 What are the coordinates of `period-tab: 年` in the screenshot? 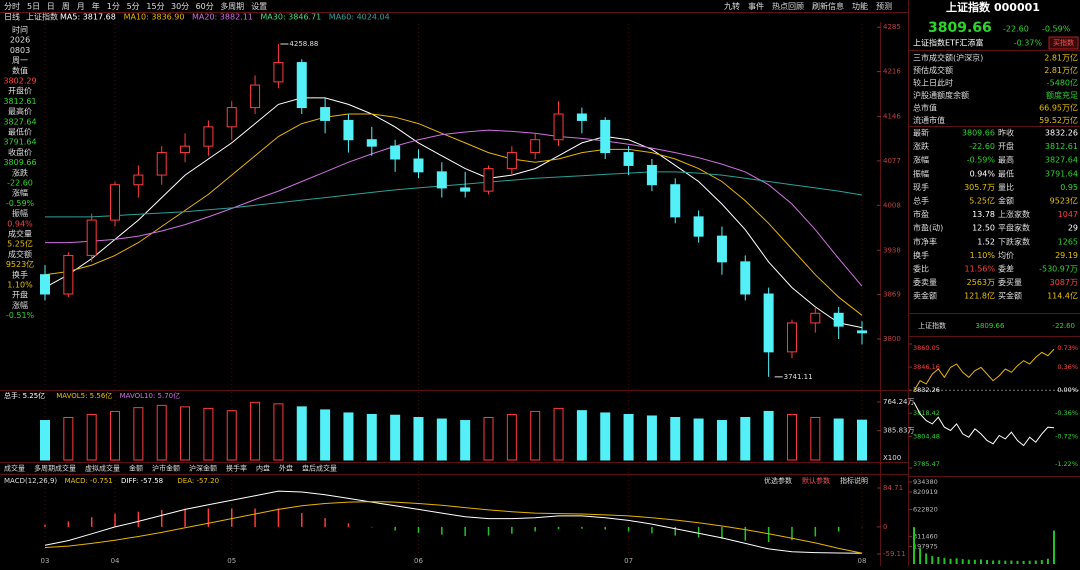 It's located at (96, 6).